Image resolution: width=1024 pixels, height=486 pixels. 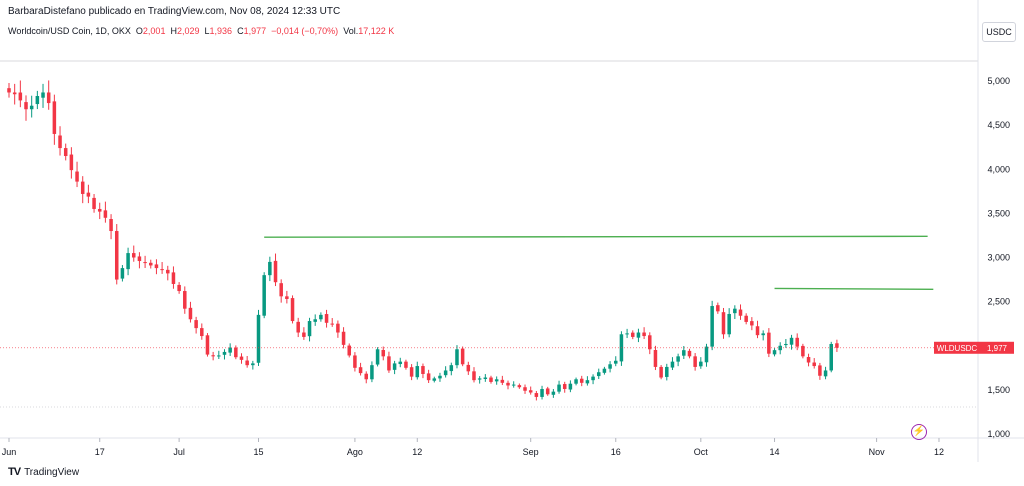 I want to click on legend-open-label: O, so click(x=139, y=31).